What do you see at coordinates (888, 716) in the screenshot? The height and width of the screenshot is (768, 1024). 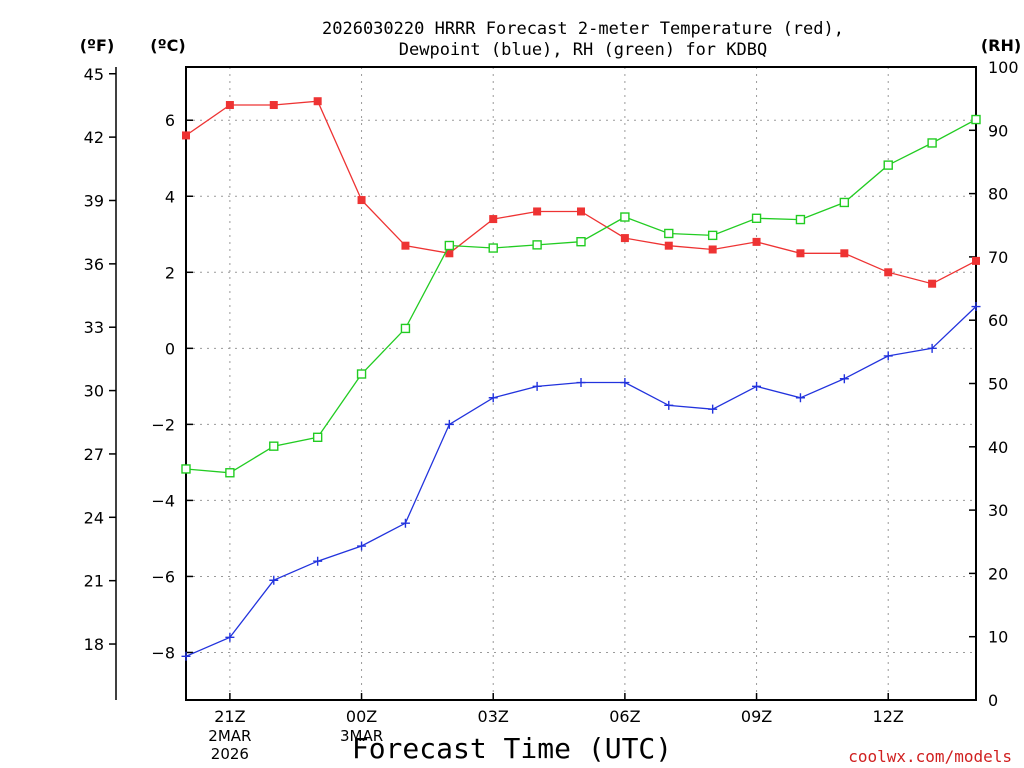 I see `time-tick-label: 12Z` at bounding box center [888, 716].